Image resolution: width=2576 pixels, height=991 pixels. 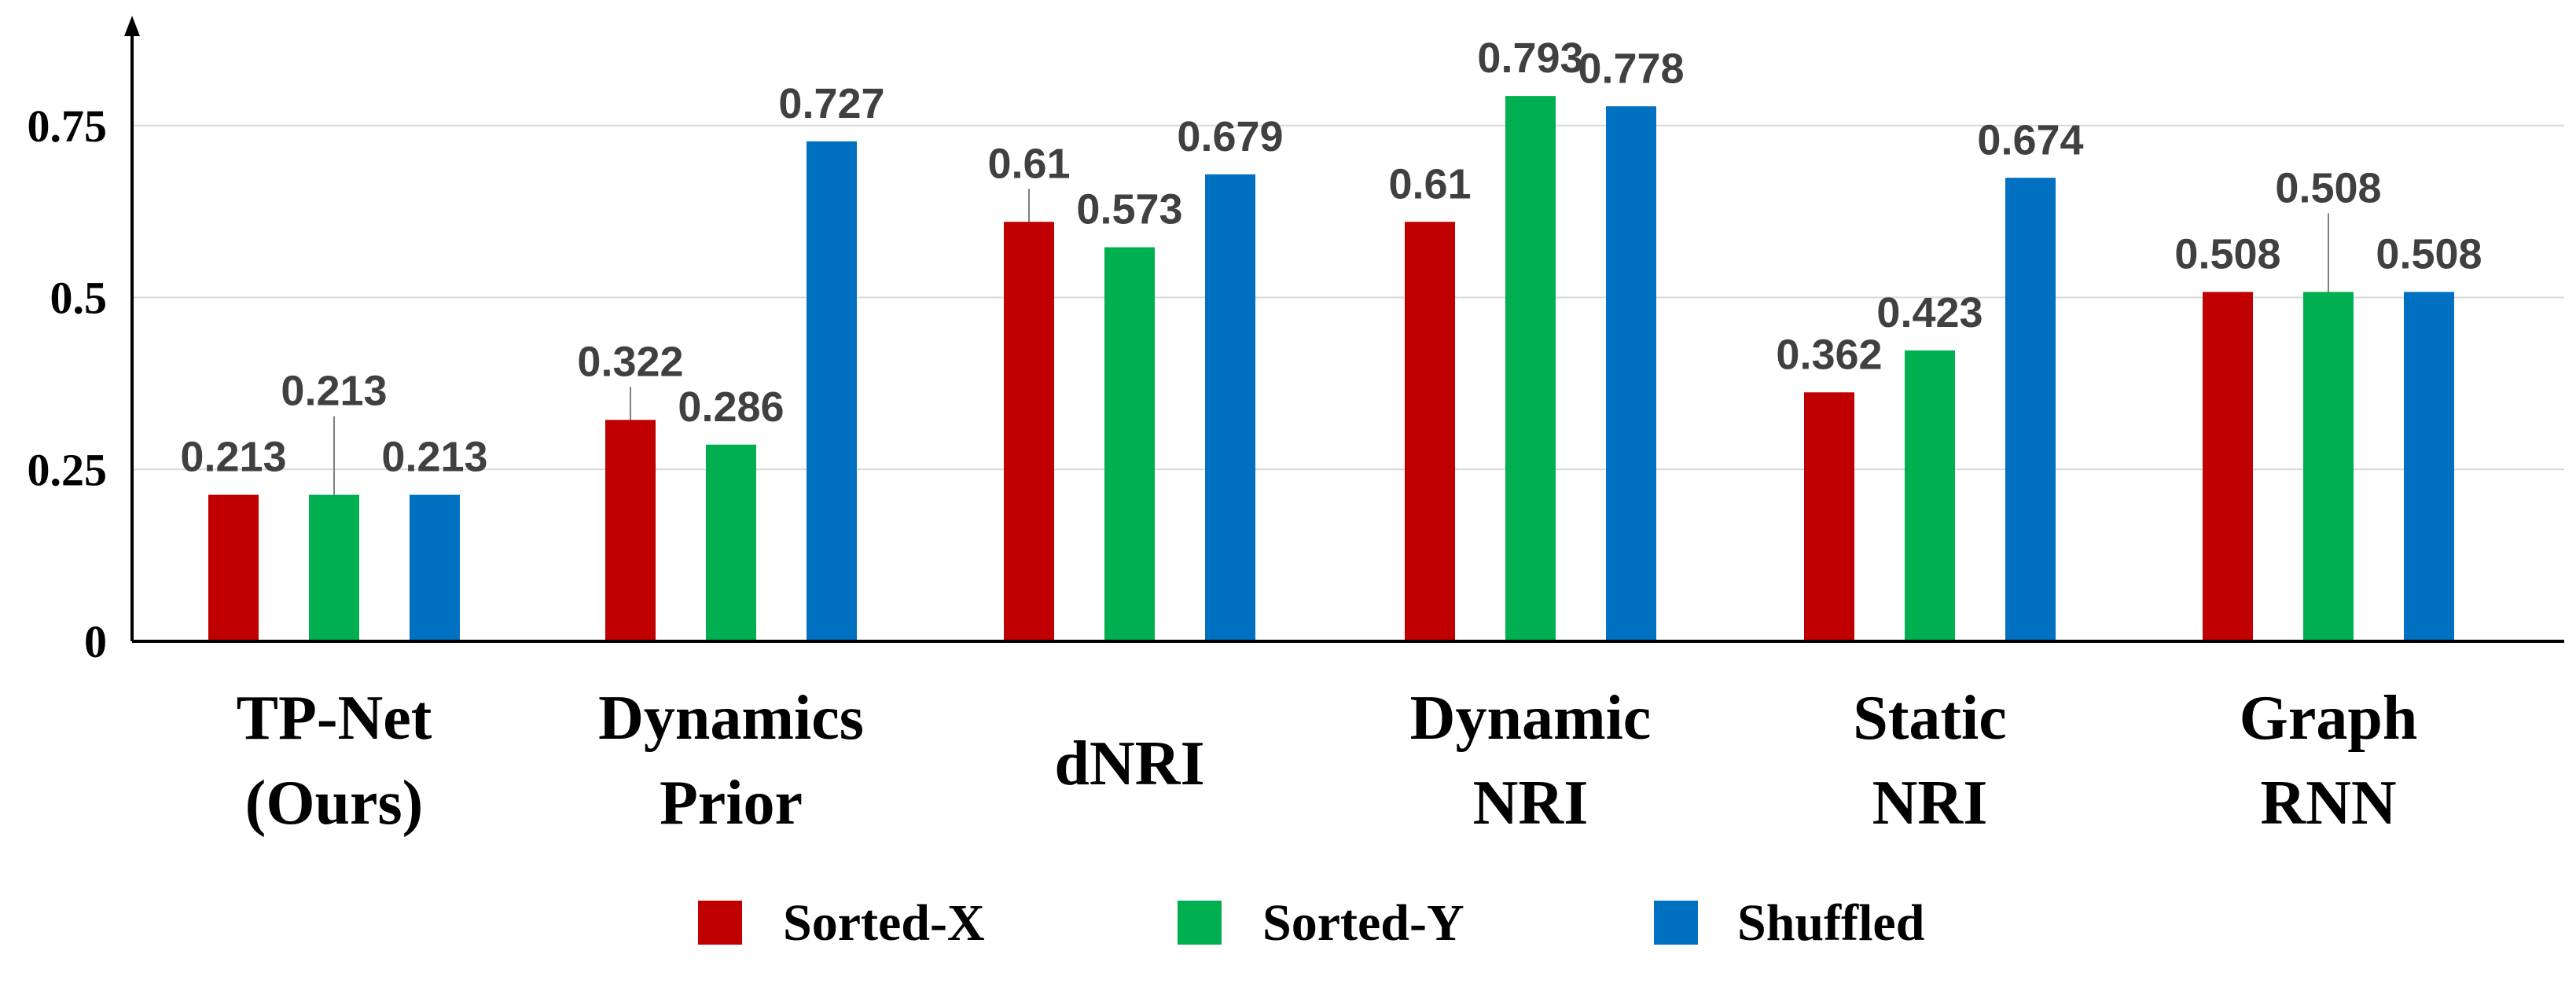 What do you see at coordinates (1129, 209) in the screenshot?
I see `data-label-sorted-y-2: 0.573` at bounding box center [1129, 209].